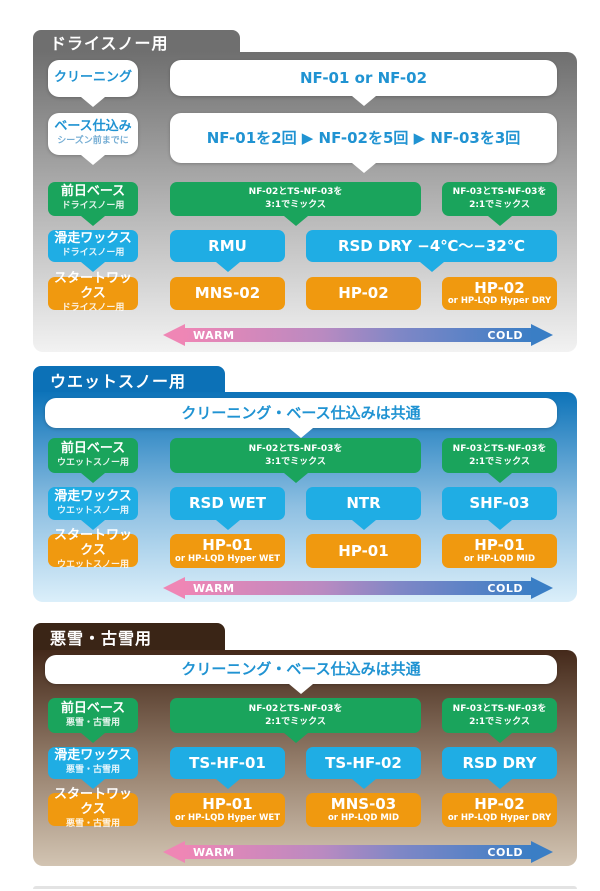 The width and height of the screenshot is (600, 891). What do you see at coordinates (93, 715) in the screenshot?
I see `row-label-prev-day-base: 前日ベース 悪雪・古雪用` at bounding box center [93, 715].